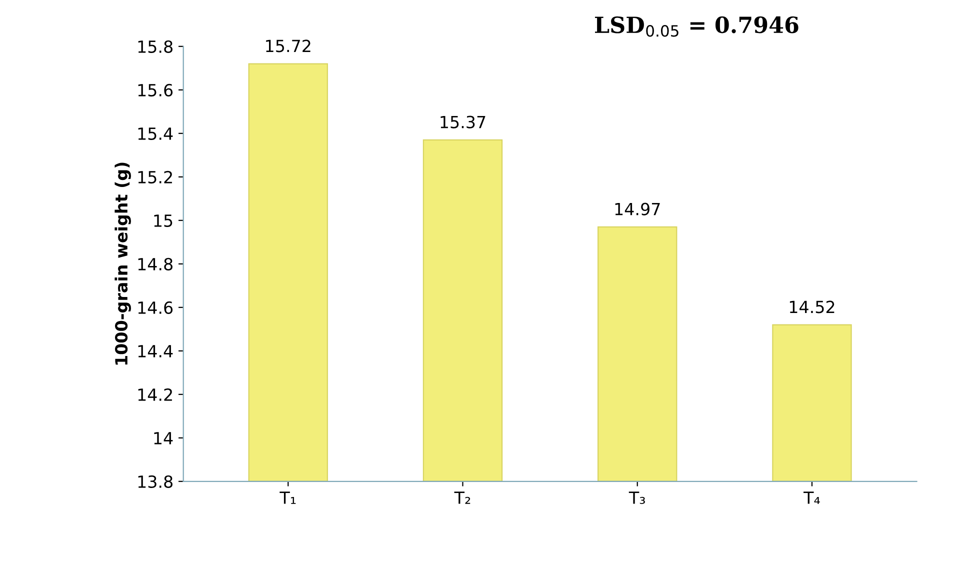 This screenshot has width=965, height=580. What do you see at coordinates (637, 209) in the screenshot?
I see `data-label: 14.97` at bounding box center [637, 209].